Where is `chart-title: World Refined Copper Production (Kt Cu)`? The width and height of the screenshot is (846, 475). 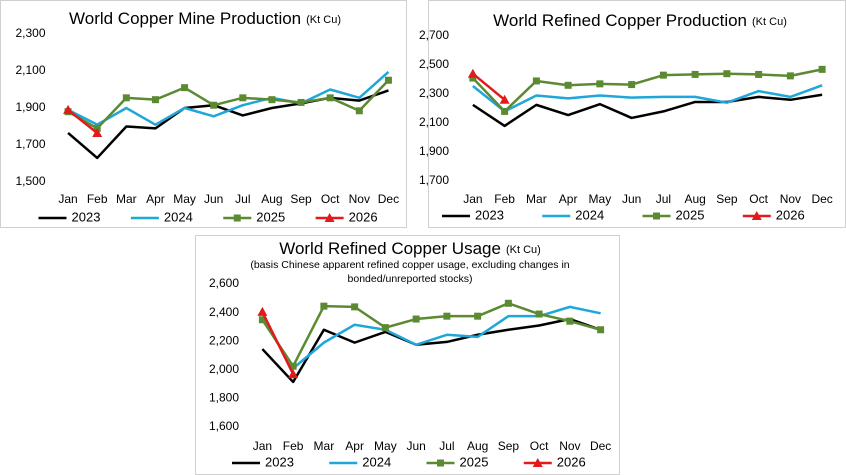
chart-title: World Refined Copper Production (Kt Cu) is located at coordinates (640, 20).